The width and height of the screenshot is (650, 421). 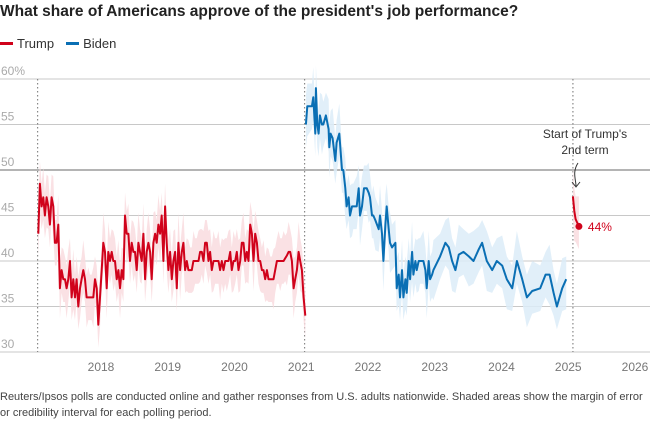 What do you see at coordinates (501, 367) in the screenshot?
I see `x-tick-label: 2024` at bounding box center [501, 367].